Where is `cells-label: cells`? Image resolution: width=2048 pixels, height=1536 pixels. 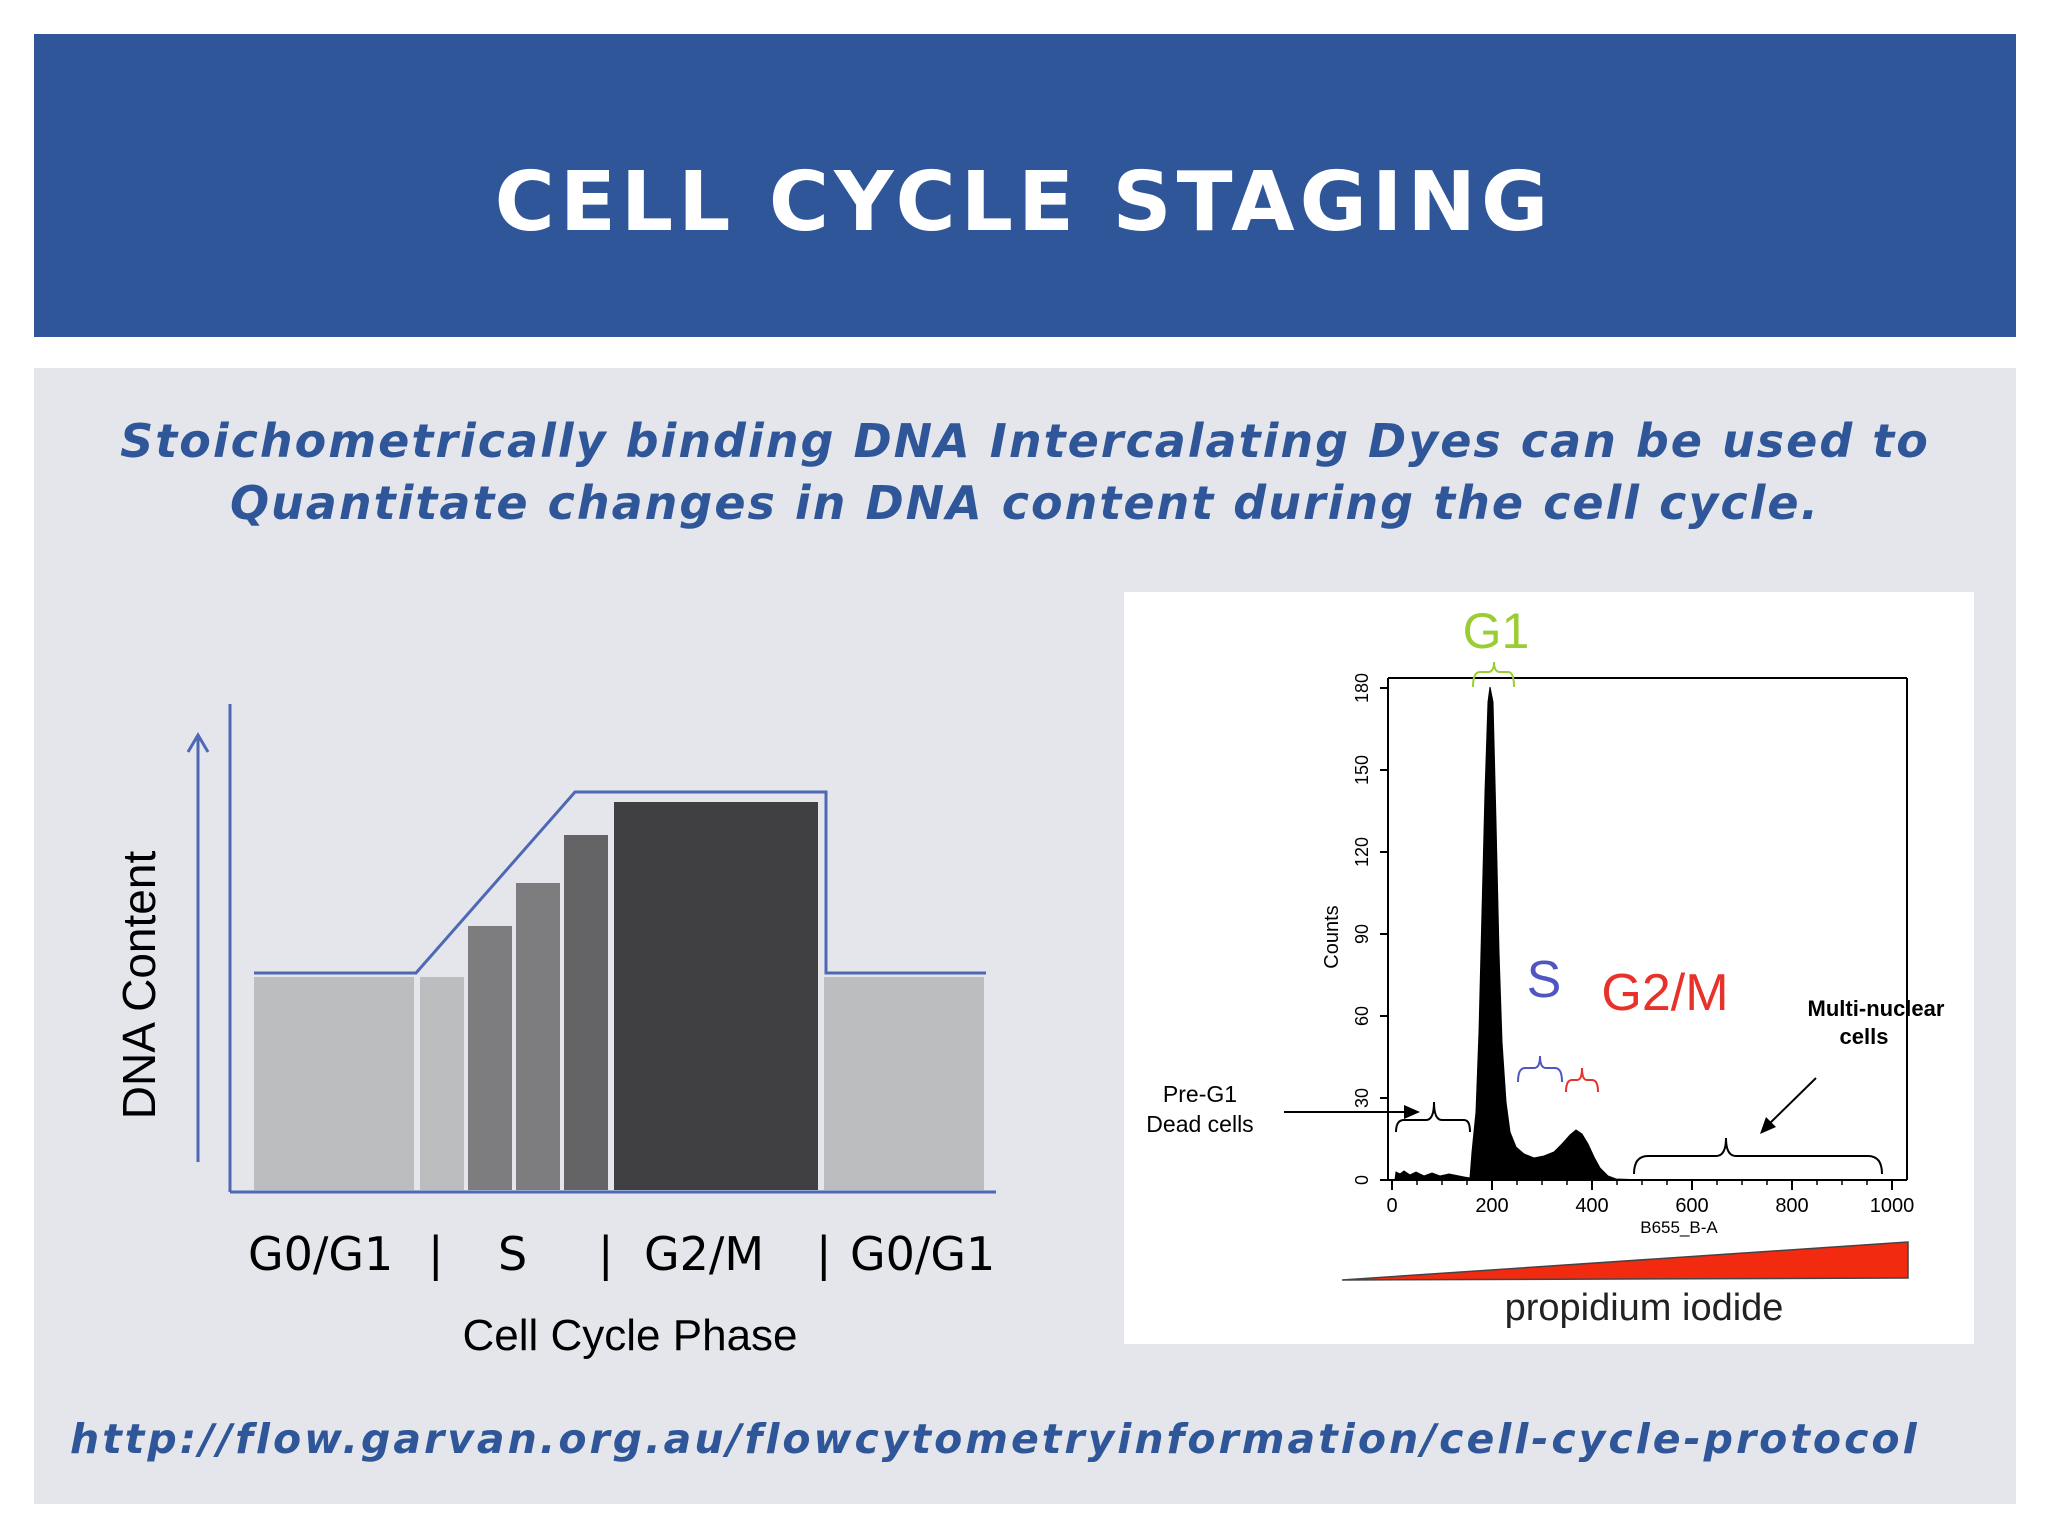 cells-label: cells is located at coordinates (1864, 1036).